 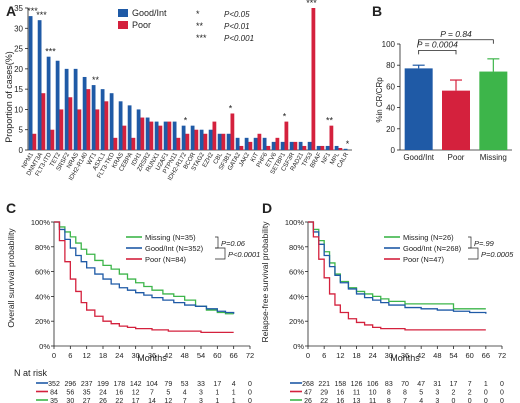 What do you see at coordinates (18, 8) in the screenshot?
I see `y-tick-label: 35` at bounding box center [18, 8].